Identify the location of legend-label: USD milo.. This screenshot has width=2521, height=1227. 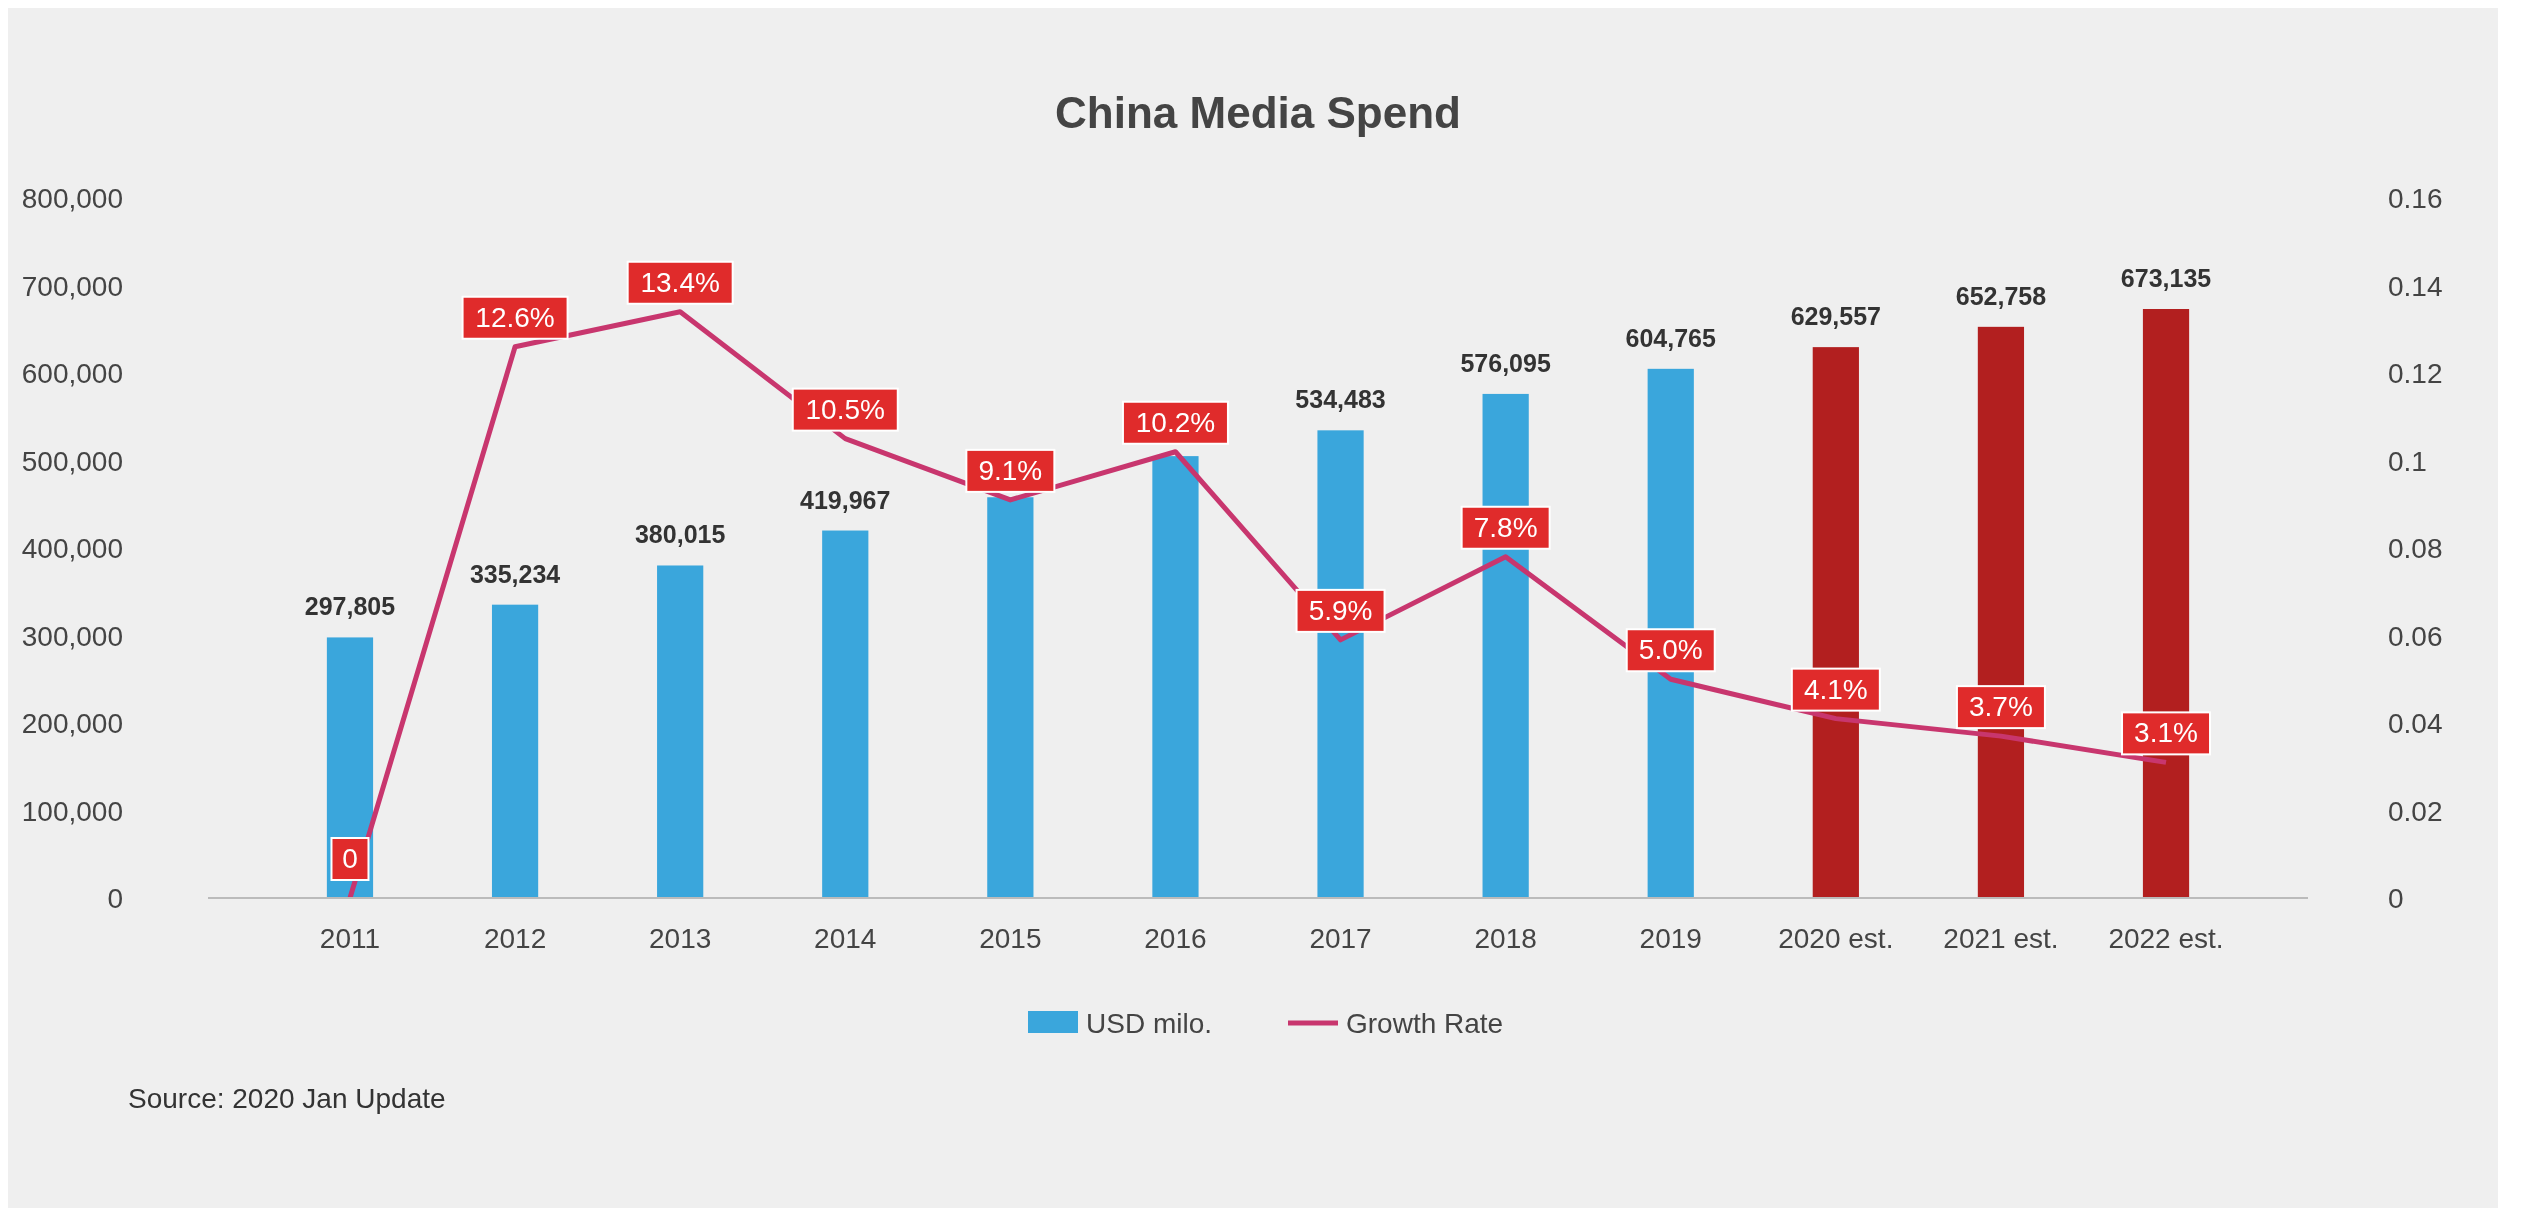
(1149, 1023).